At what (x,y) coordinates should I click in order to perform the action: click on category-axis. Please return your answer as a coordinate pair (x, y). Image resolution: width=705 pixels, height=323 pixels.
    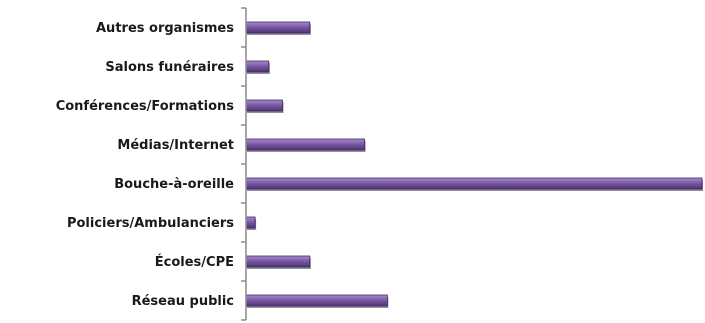
    Looking at the image, I should click on (244, 164).